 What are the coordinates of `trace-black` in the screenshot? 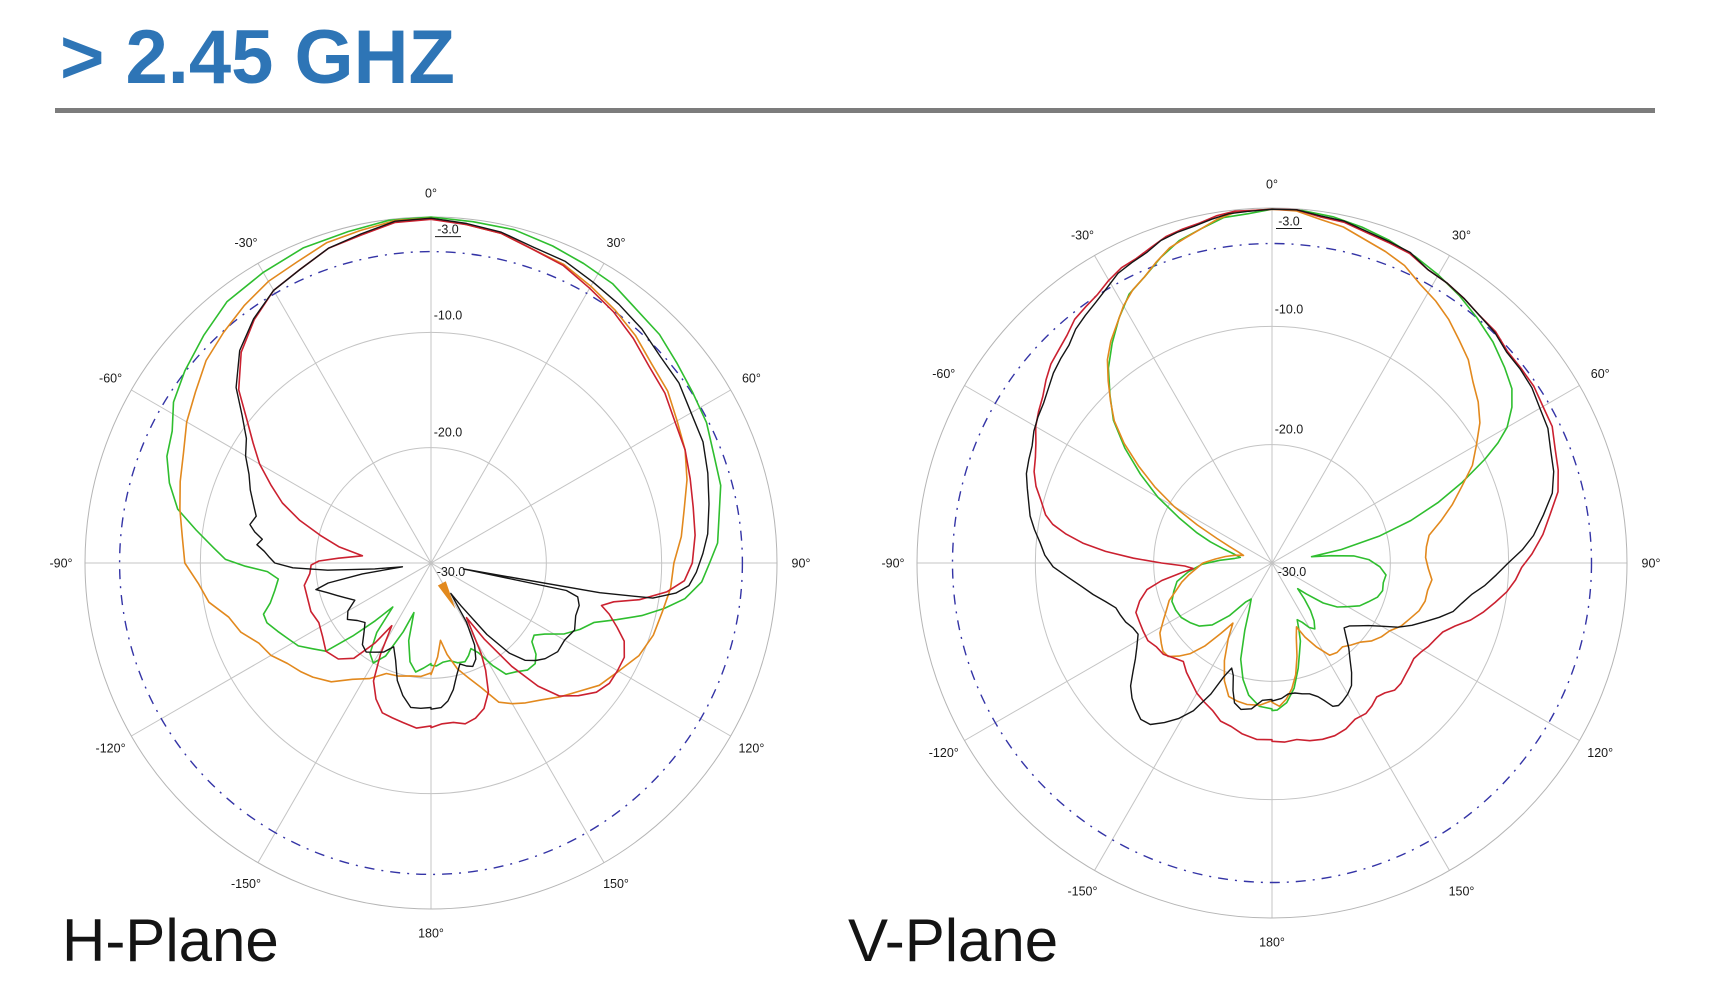 It's located at (472, 463).